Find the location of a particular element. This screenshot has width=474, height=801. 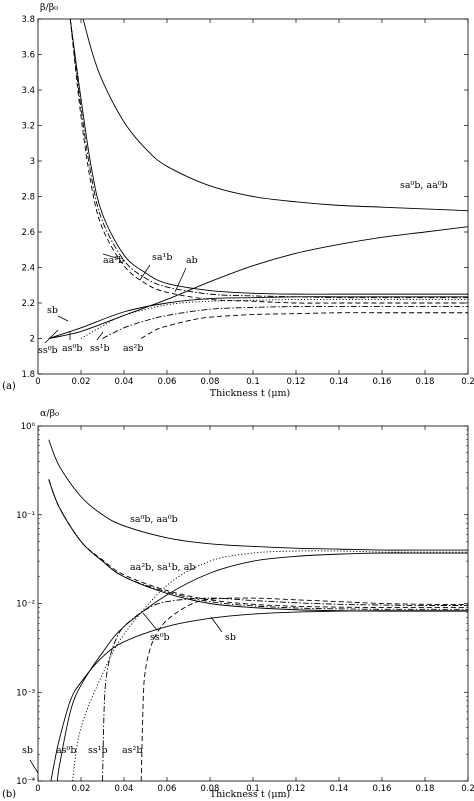

arrow-a-sa1 is located at coordinates (145, 272).